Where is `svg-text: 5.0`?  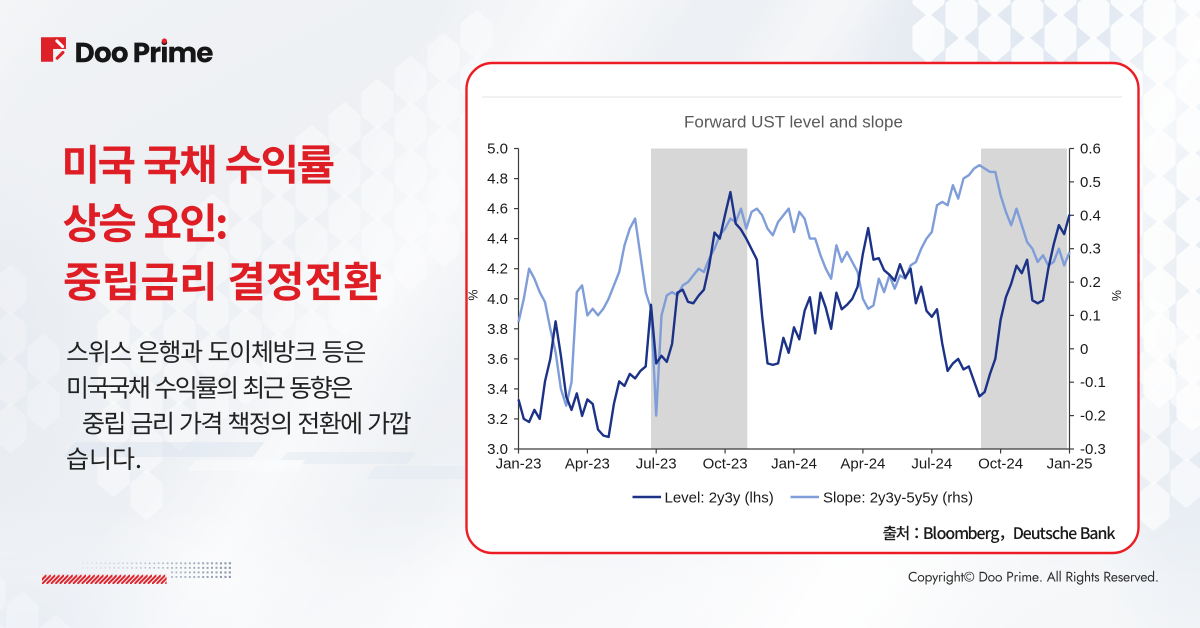
svg-text: 5.0 is located at coordinates (497, 149).